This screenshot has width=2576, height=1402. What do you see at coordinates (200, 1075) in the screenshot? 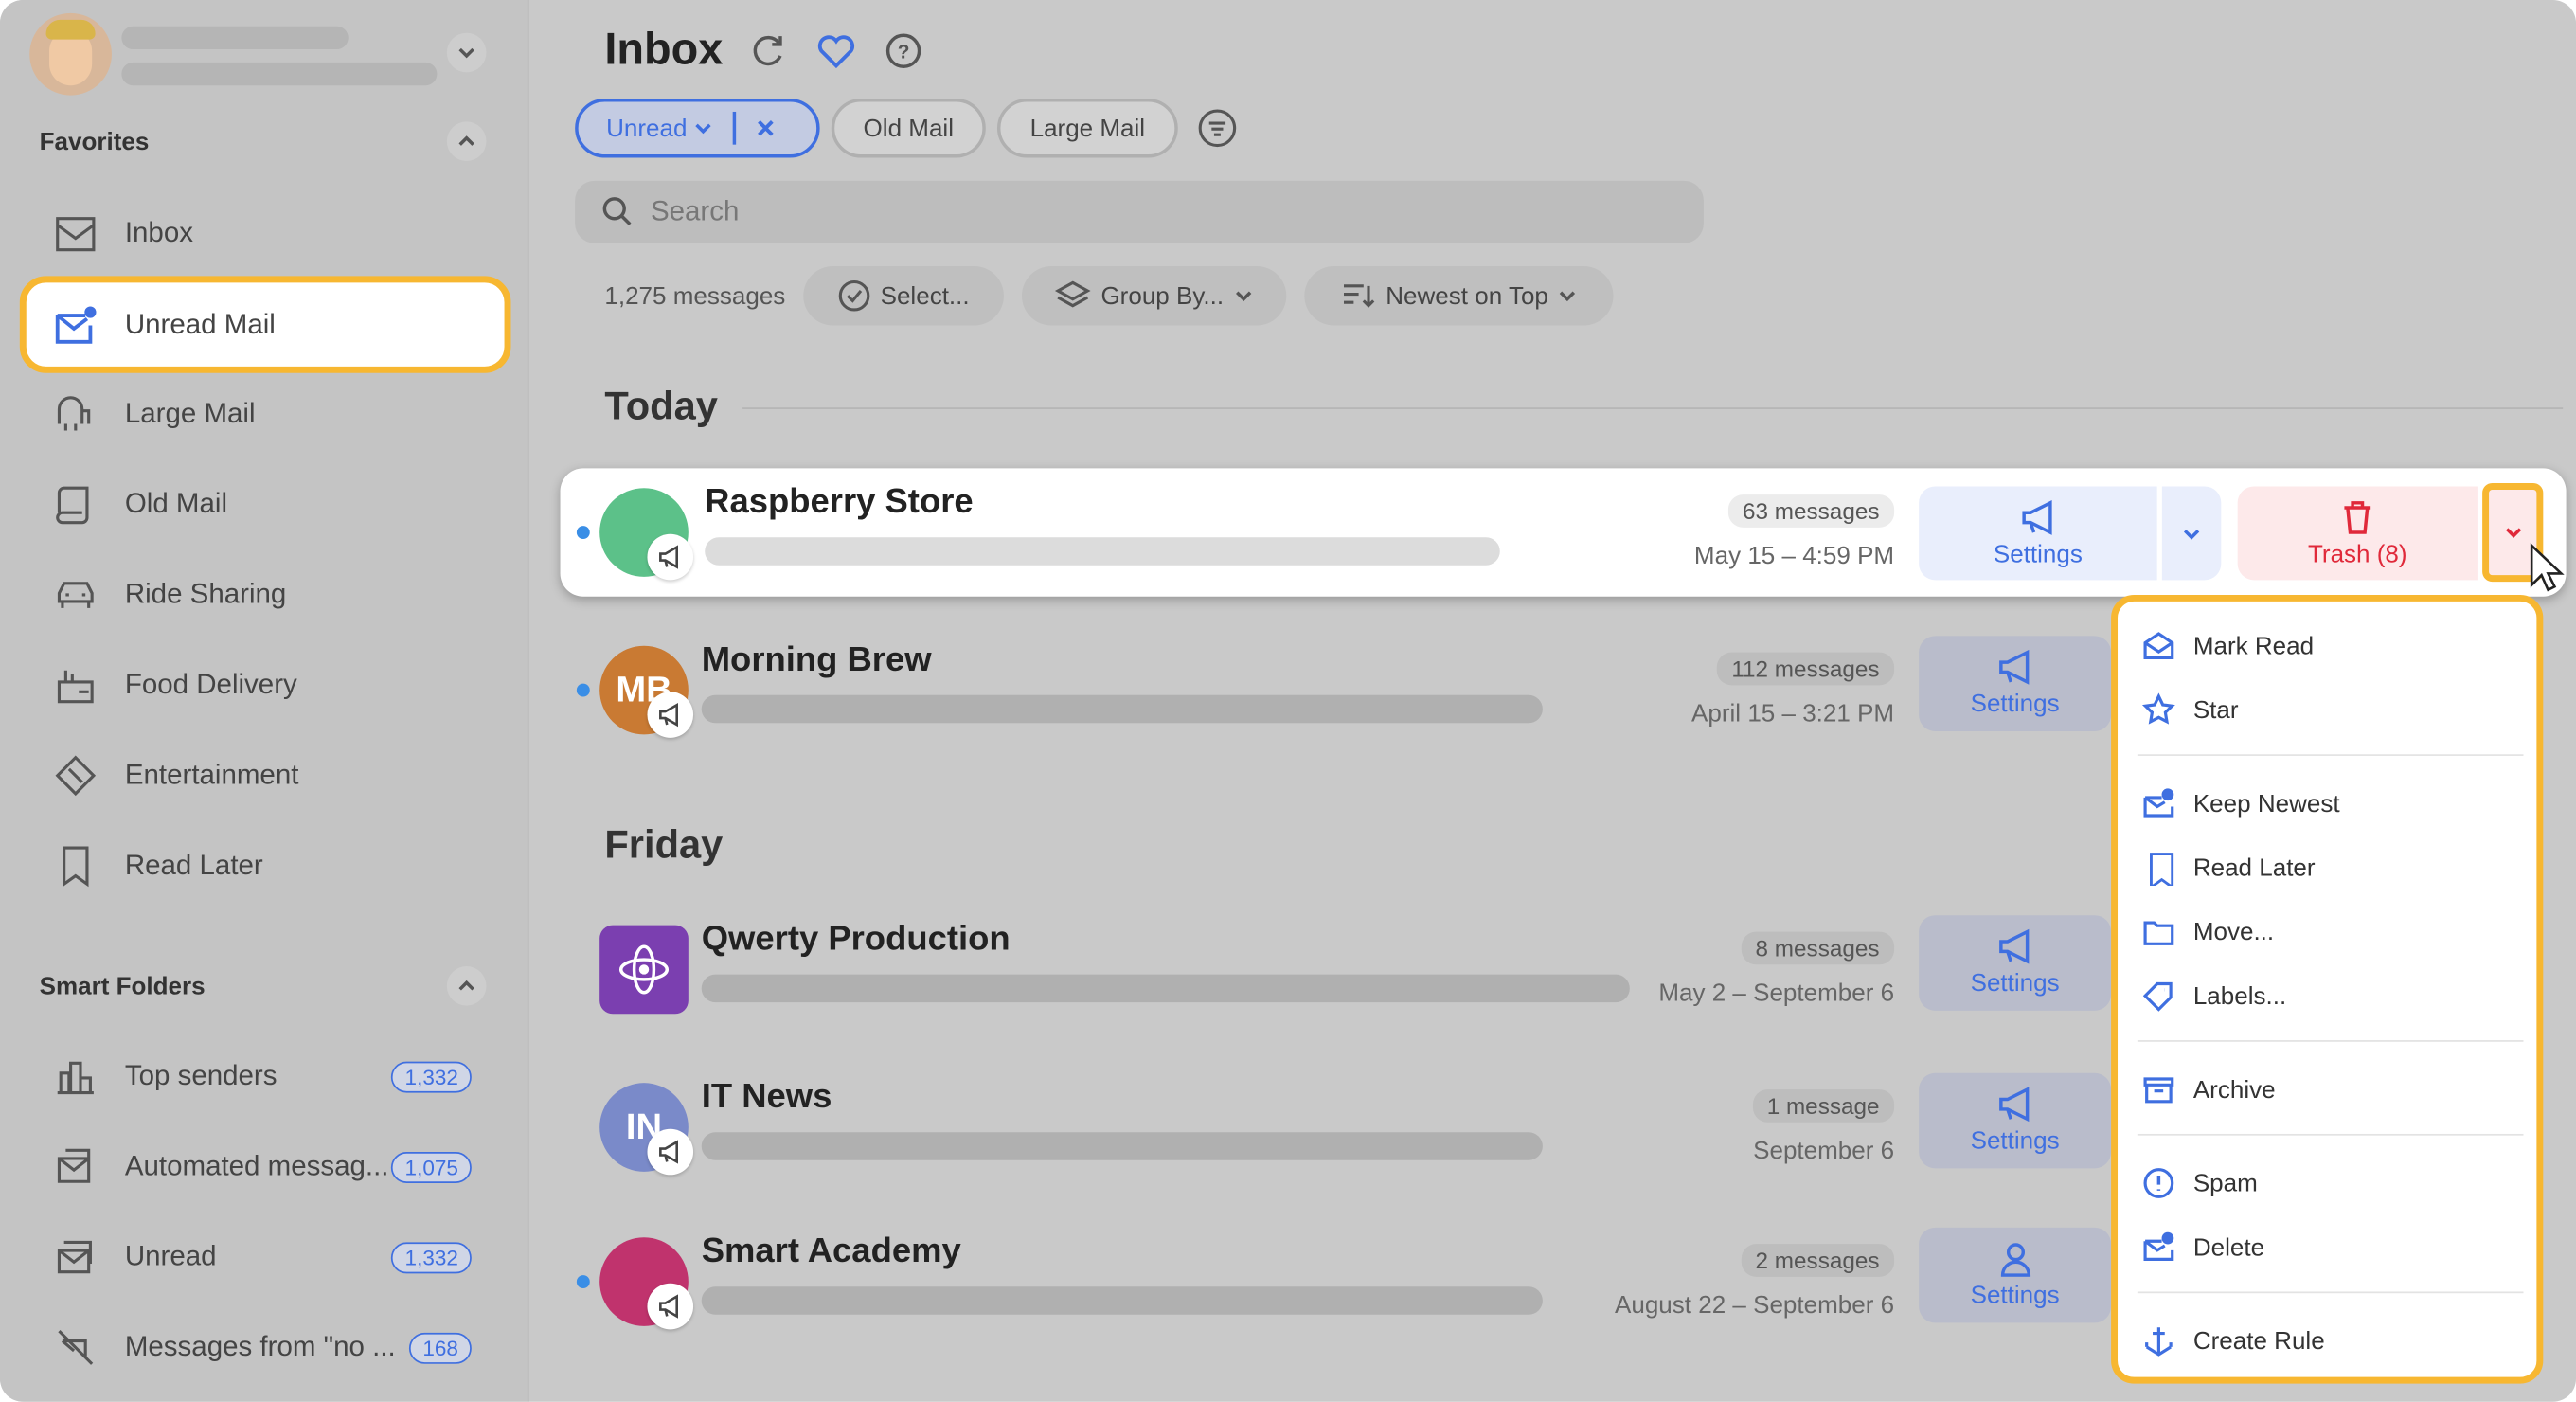
I see `smart-folder-label: Top senders` at bounding box center [200, 1075].